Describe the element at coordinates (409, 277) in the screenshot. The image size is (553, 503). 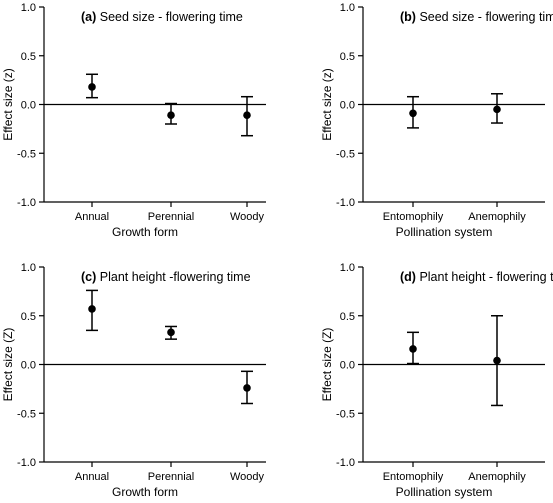
I see `panel-label: (d)` at that location.